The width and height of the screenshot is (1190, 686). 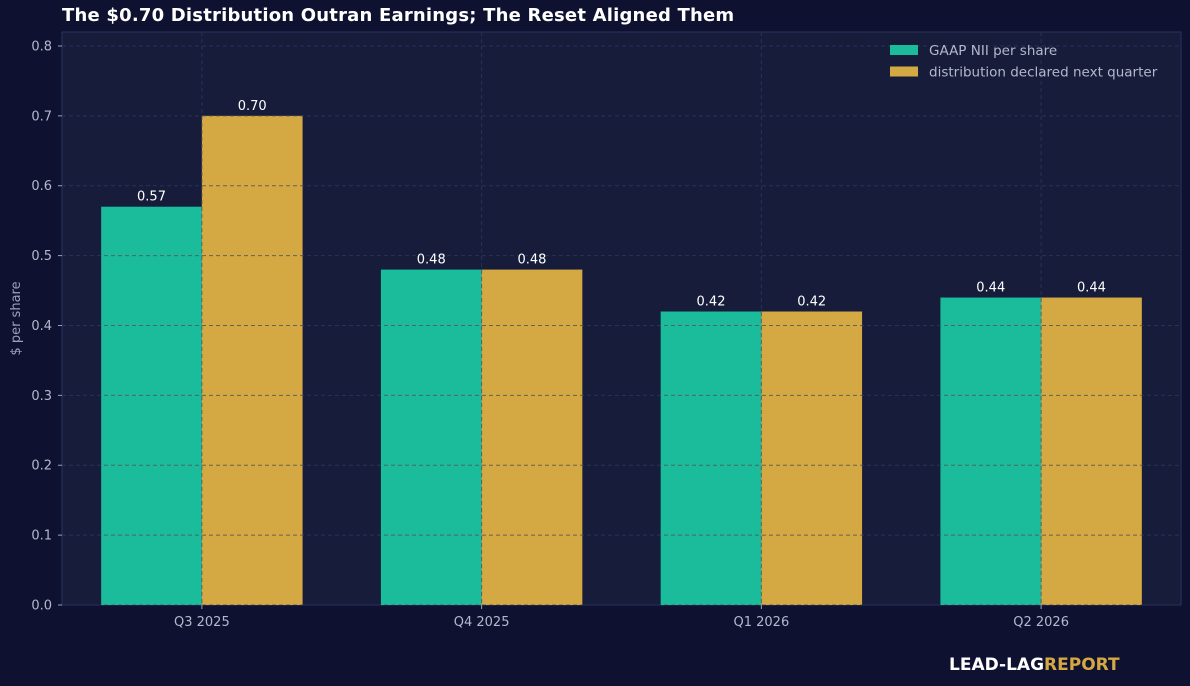 What do you see at coordinates (997, 665) in the screenshot?
I see `brand-logo-part1: LEAD-LAG` at bounding box center [997, 665].